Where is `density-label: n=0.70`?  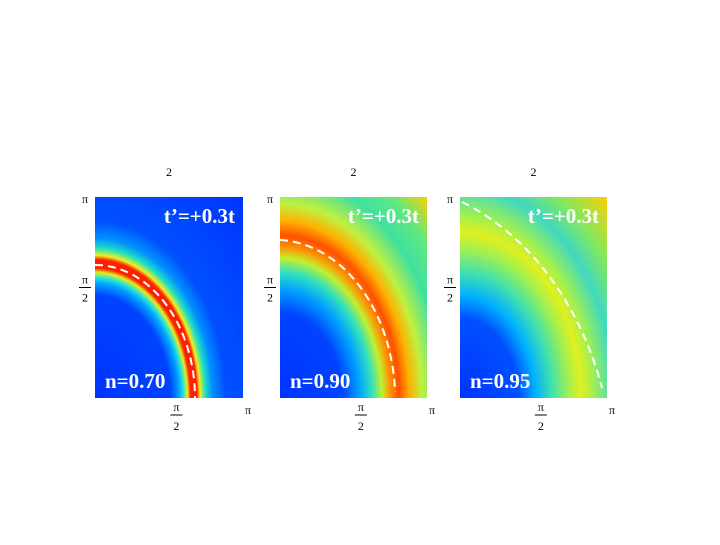
density-label: n=0.70 is located at coordinates (135, 381).